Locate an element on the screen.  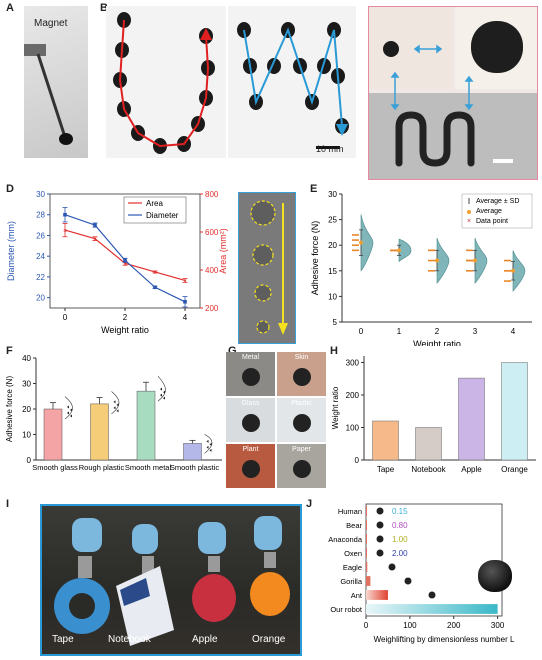
y-tick-label: 20 is located at coordinates (40, 298).